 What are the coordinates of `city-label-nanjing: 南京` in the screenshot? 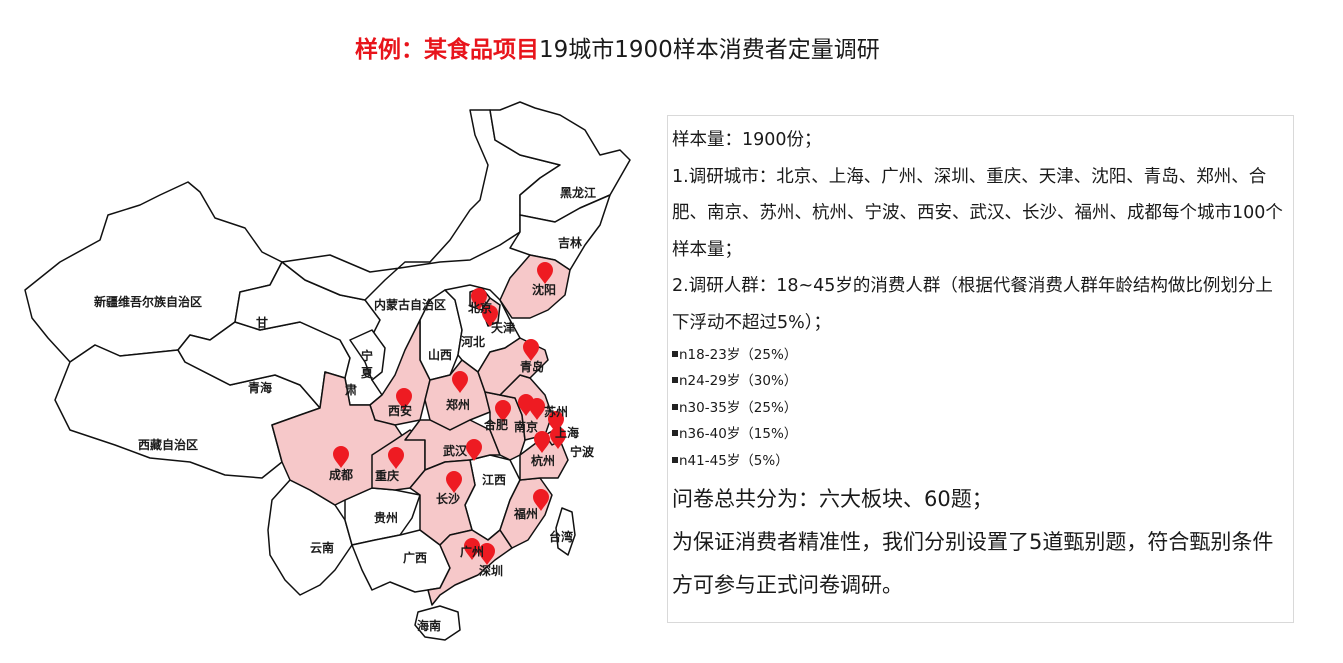 It's located at (526, 426).